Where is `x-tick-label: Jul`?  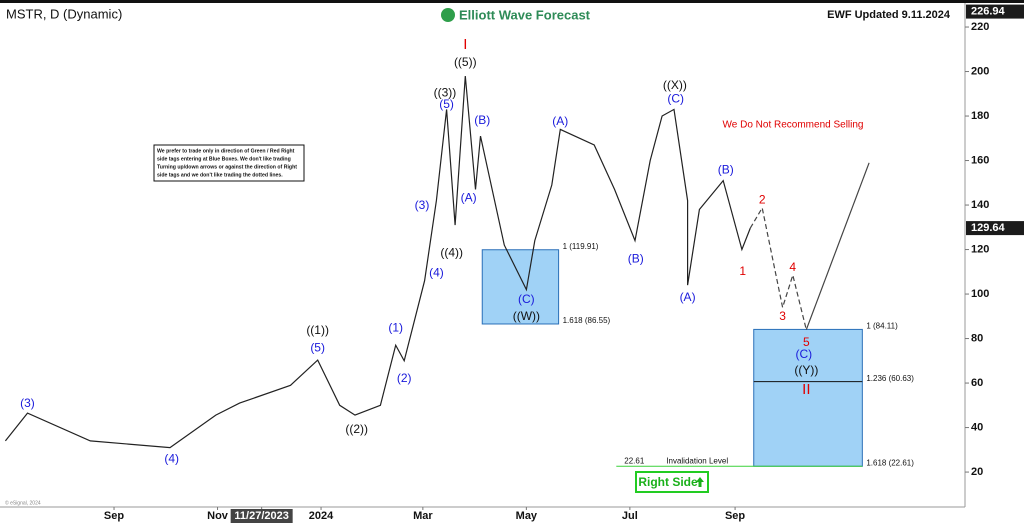
x-tick-label: Jul is located at coordinates (630, 516).